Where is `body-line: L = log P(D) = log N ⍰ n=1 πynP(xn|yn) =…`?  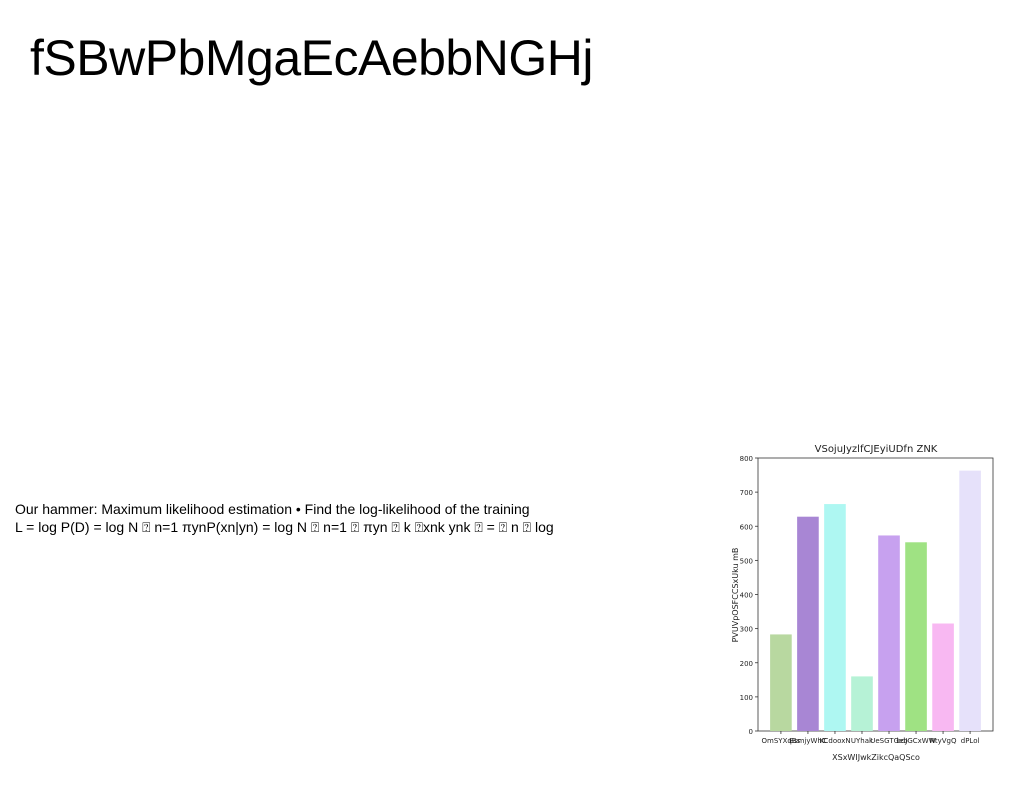 body-line: L = log P(D) = log N ⍰ n=1 πynP(xn|yn) =… is located at coordinates (284, 527).